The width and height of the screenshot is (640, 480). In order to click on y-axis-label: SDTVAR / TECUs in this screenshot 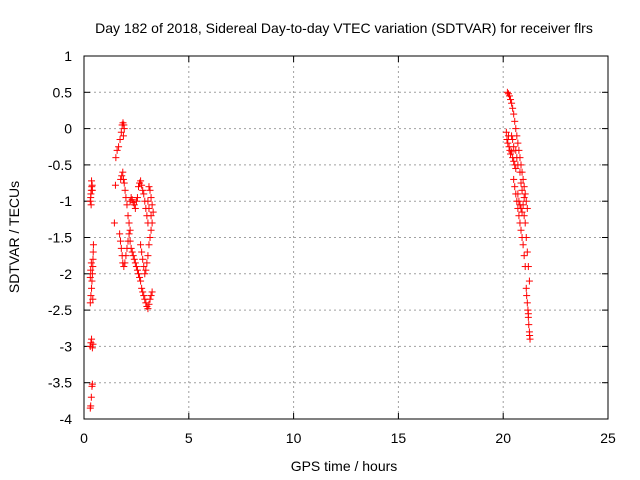, I will do `click(14, 237)`.